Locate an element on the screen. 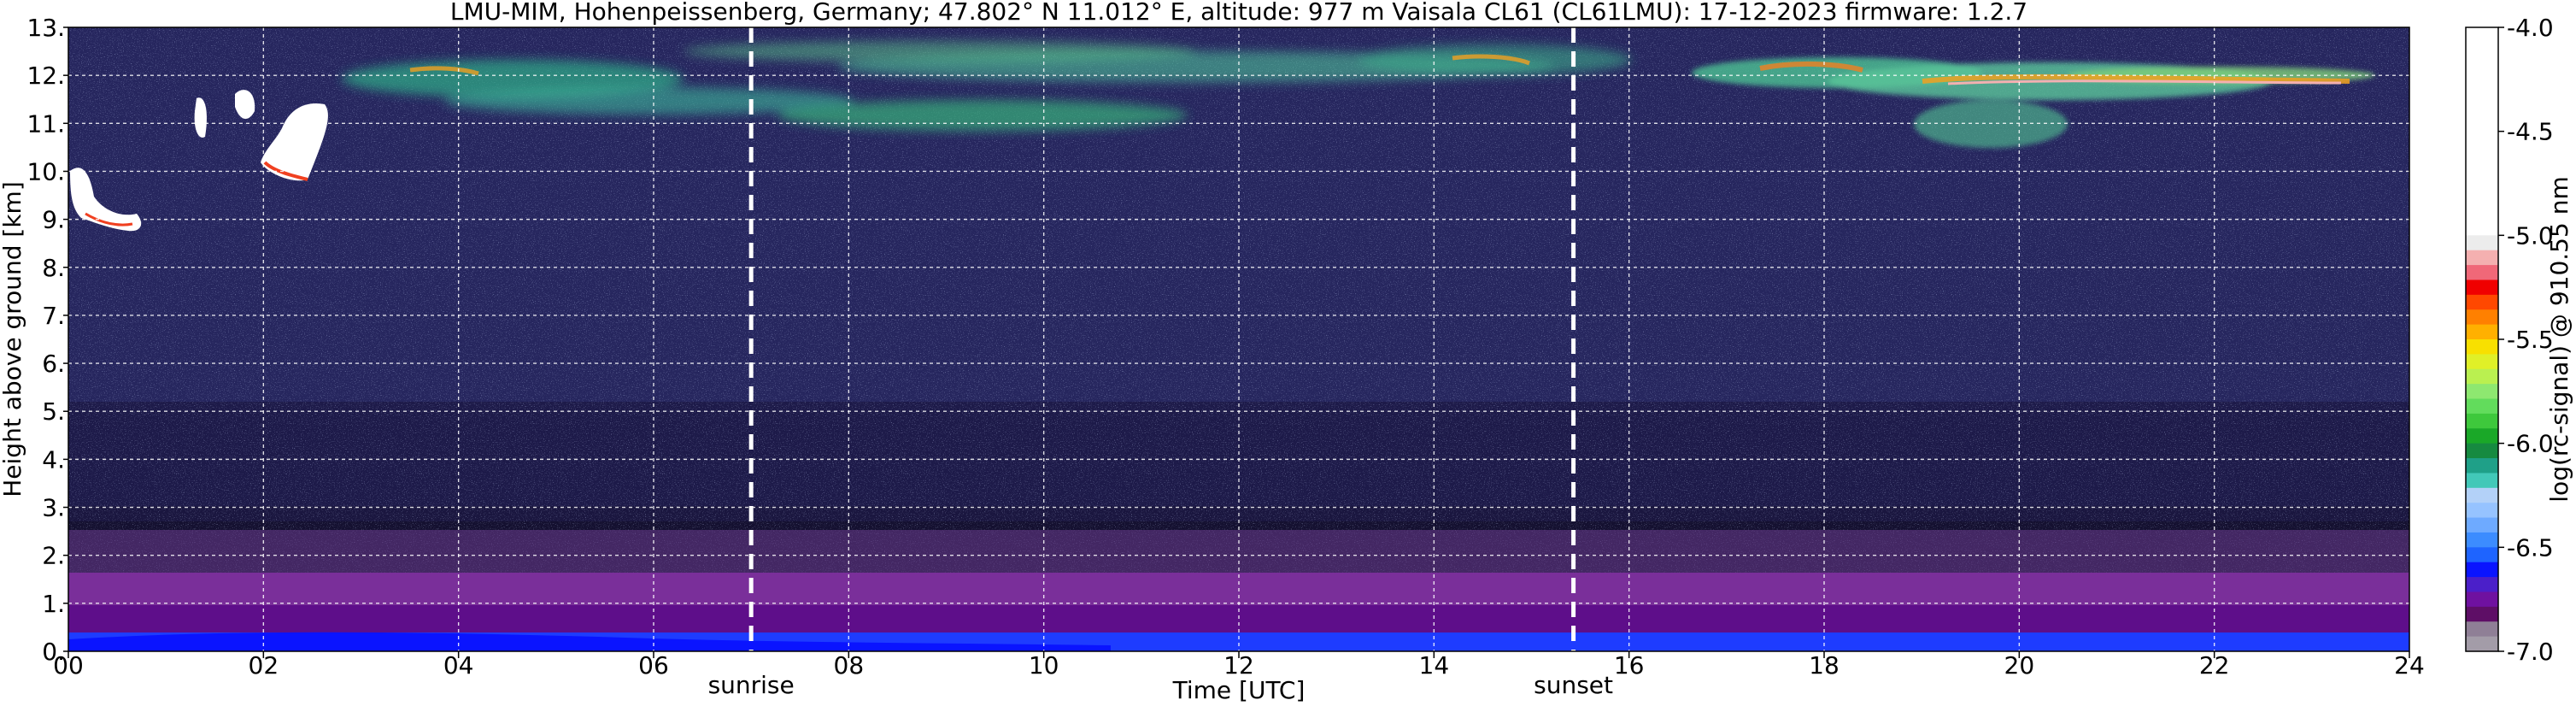  cirrus-strong-echo is located at coordinates (1379, 69).